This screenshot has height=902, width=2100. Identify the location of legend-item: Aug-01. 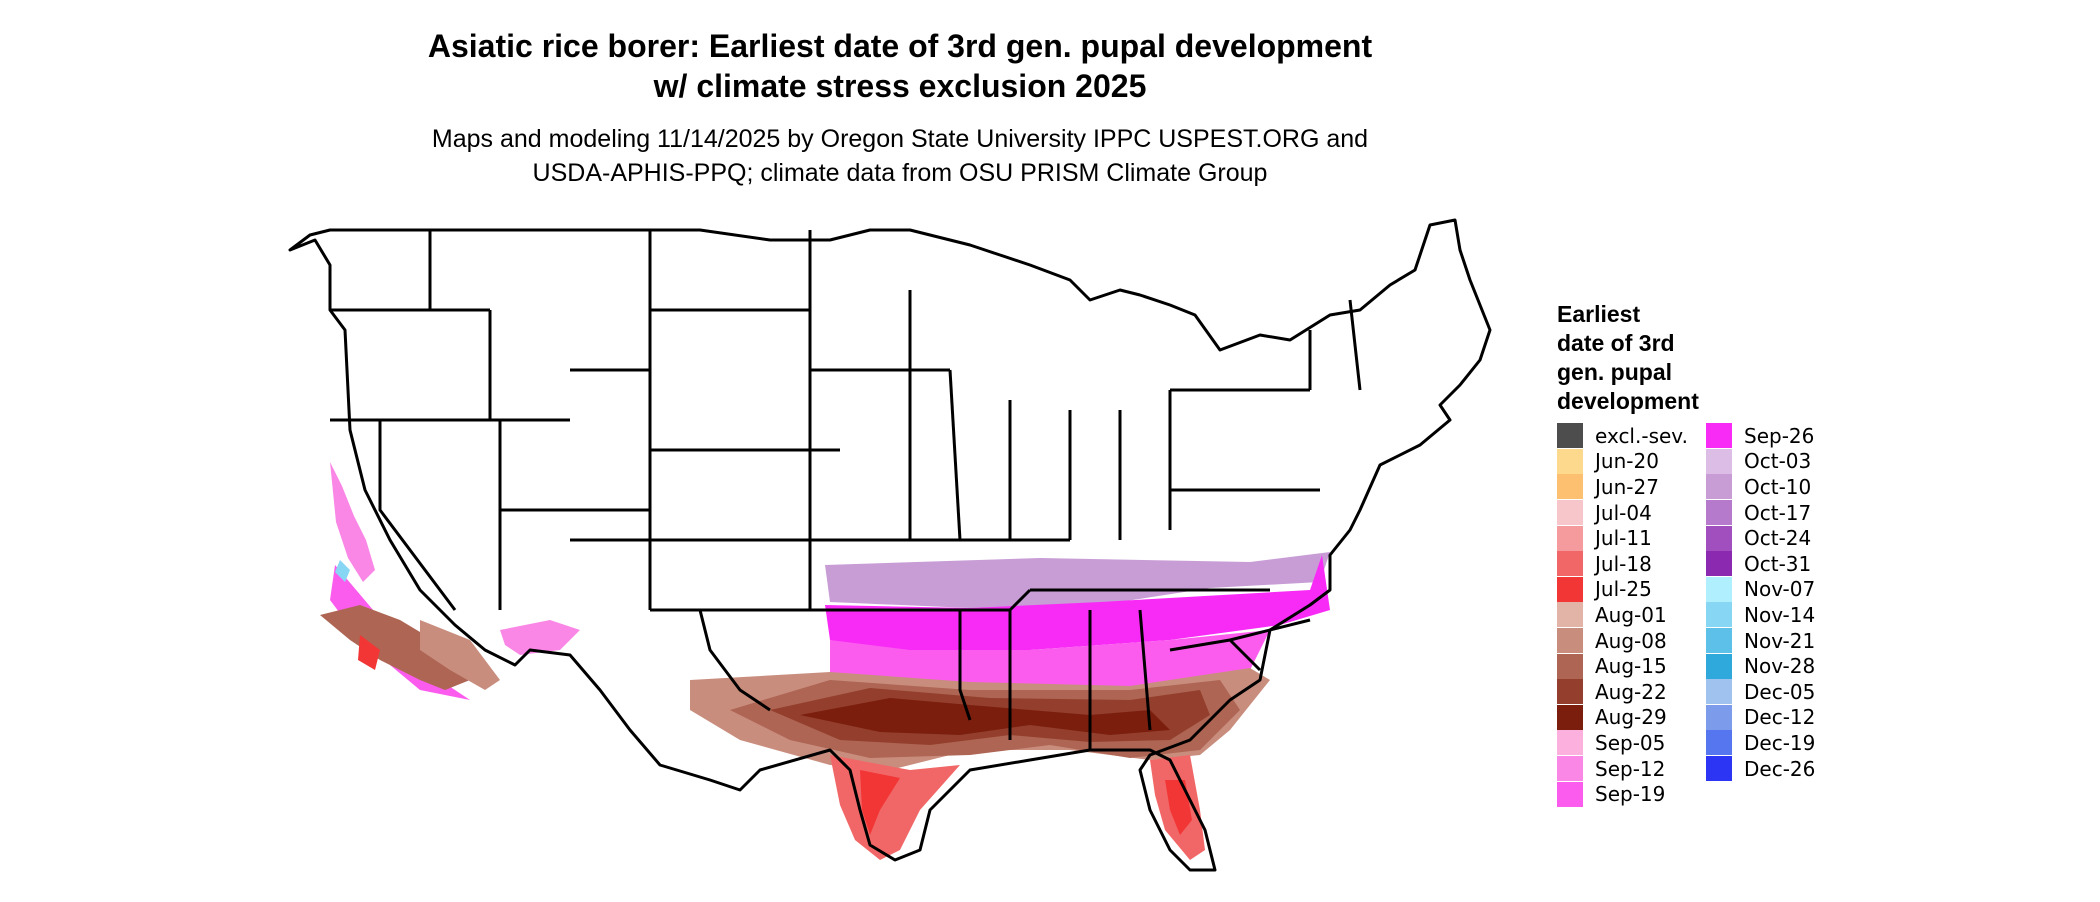
(1622, 615).